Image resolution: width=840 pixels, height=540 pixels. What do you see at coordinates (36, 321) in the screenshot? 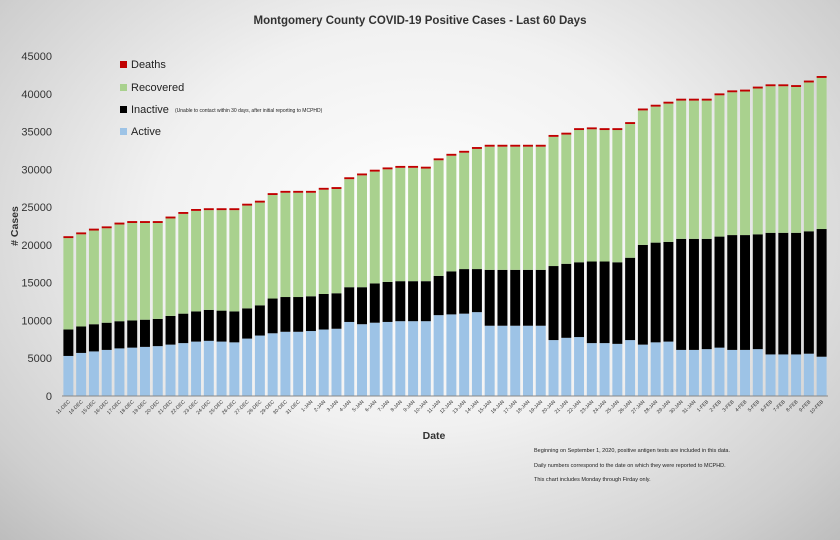
I see `y-tick-label: 10000` at bounding box center [36, 321].